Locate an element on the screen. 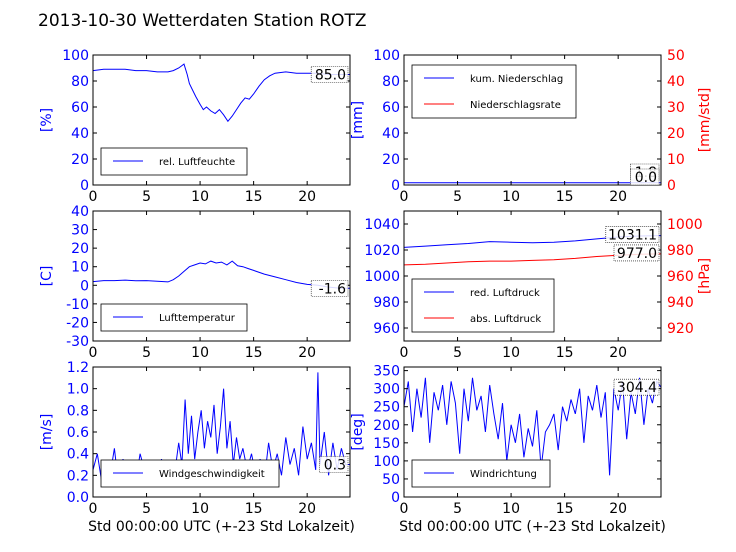 The image size is (736, 552). y2-tick-label: 940 is located at coordinates (680, 303).